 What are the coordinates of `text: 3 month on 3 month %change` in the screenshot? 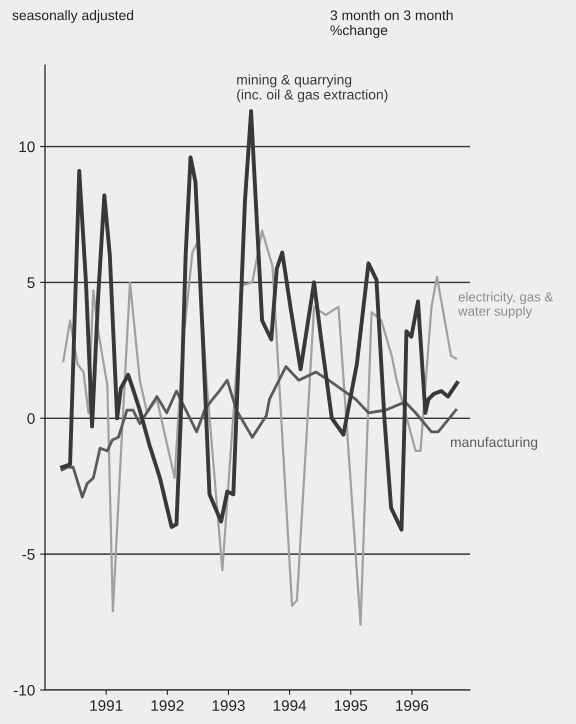 It's located at (391, 24).